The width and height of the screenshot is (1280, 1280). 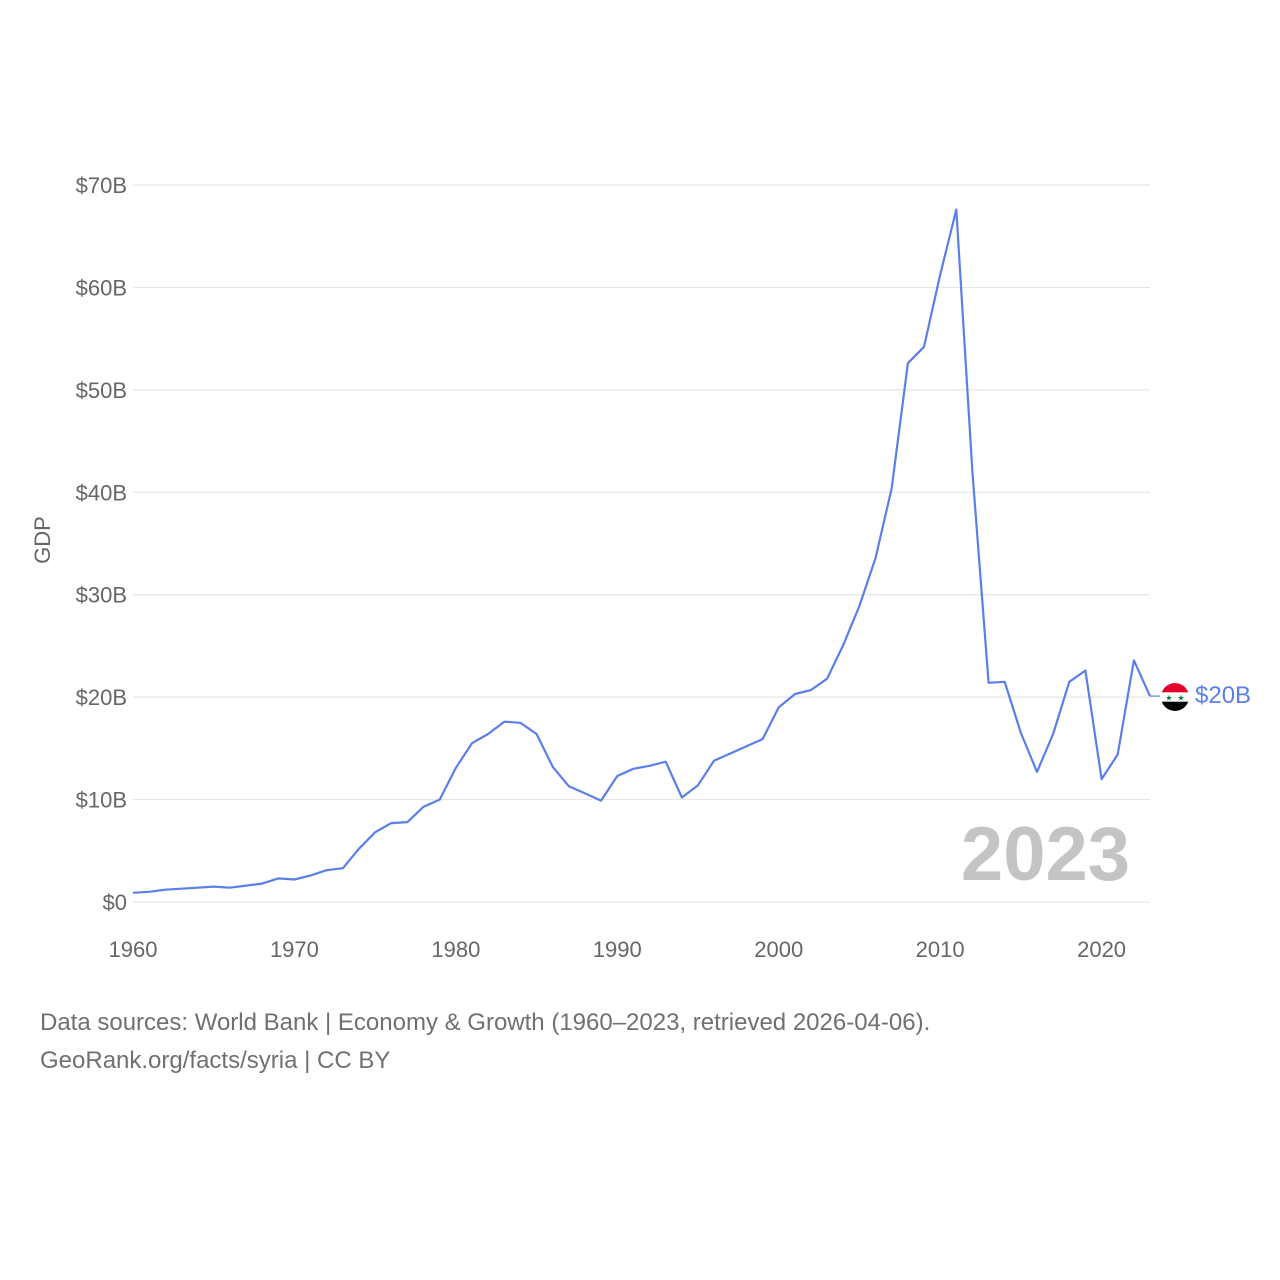 I want to click on x-tick-label: 1970, so click(x=294, y=949).